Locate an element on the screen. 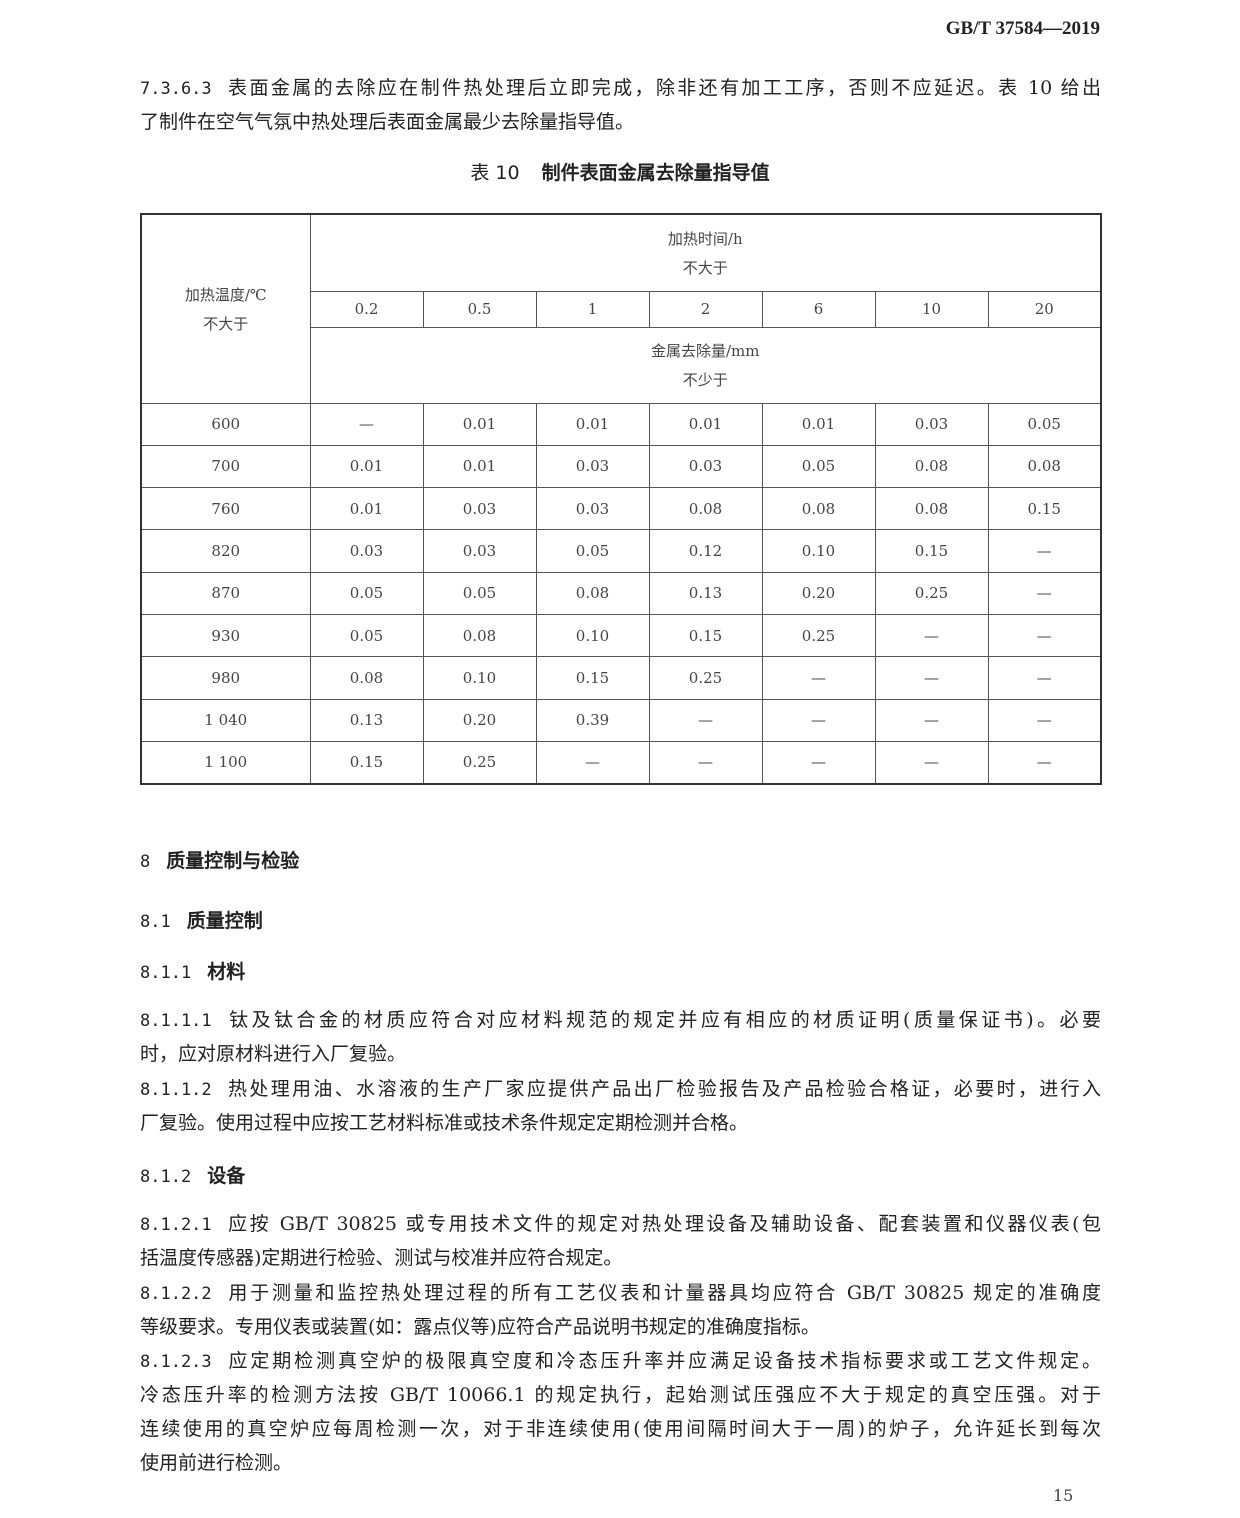 Image resolution: width=1240 pixels, height=1518 pixels. clause-number: 8.1.2.3 is located at coordinates (176, 1362).